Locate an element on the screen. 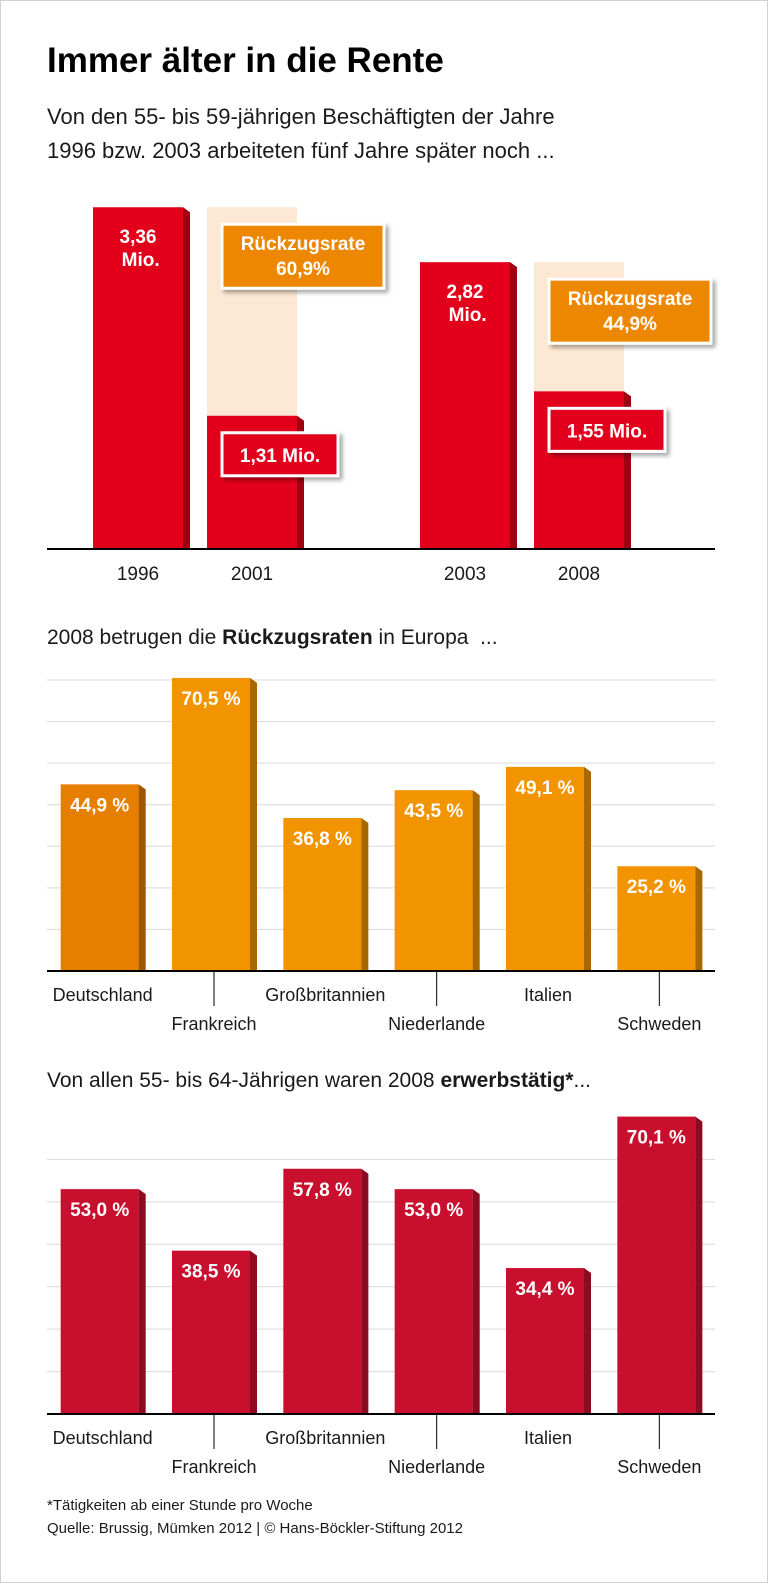  value-label: 38,5 % is located at coordinates (210, 1272).